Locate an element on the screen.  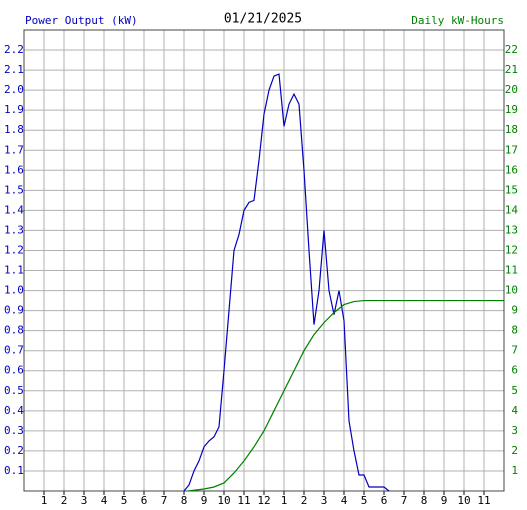
y-tick-label: 1.0 is located at coordinates (14, 290).